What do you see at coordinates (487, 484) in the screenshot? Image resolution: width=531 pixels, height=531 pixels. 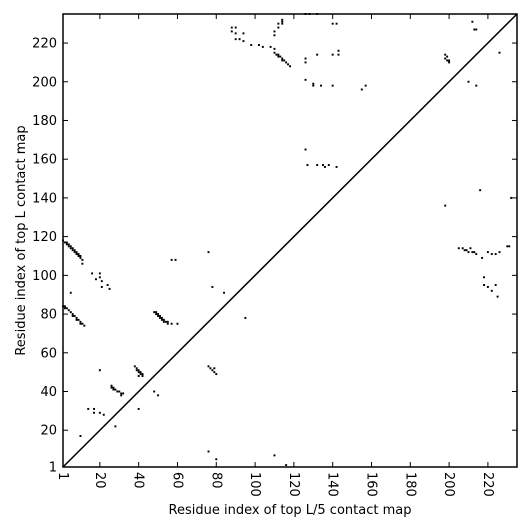 I see `x-tick-label: 220` at bounding box center [487, 484].